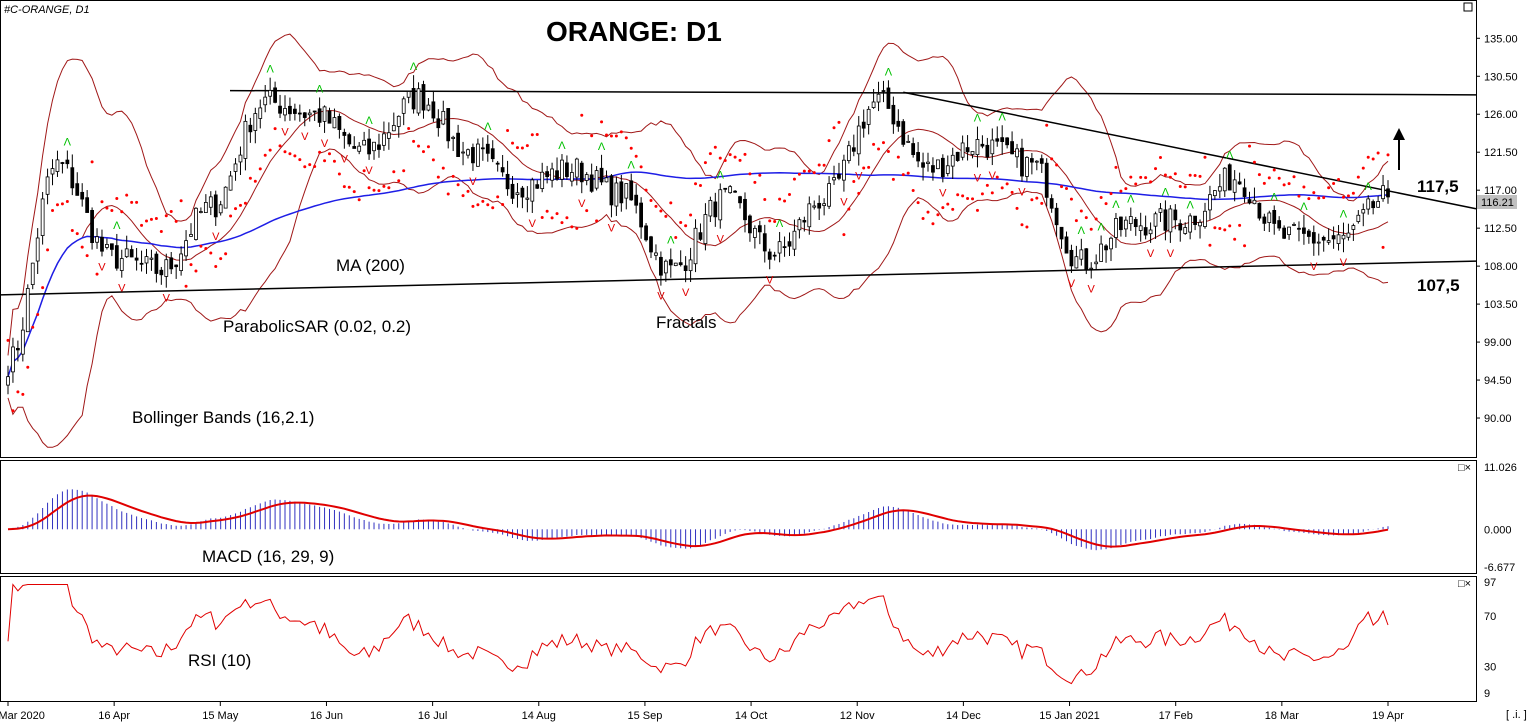  What do you see at coordinates (1498, 419) in the screenshot?
I see `price-tick-label: 90.00` at bounding box center [1498, 419].